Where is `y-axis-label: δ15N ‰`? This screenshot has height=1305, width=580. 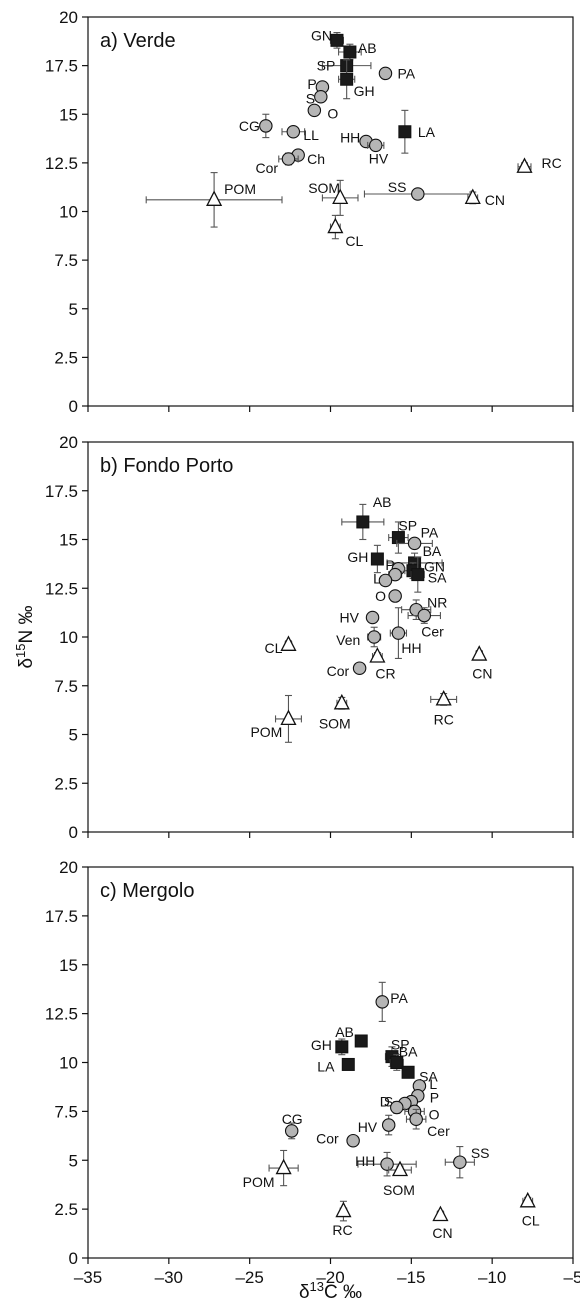 y-axis-label: δ15N ‰ is located at coordinates (25, 636).